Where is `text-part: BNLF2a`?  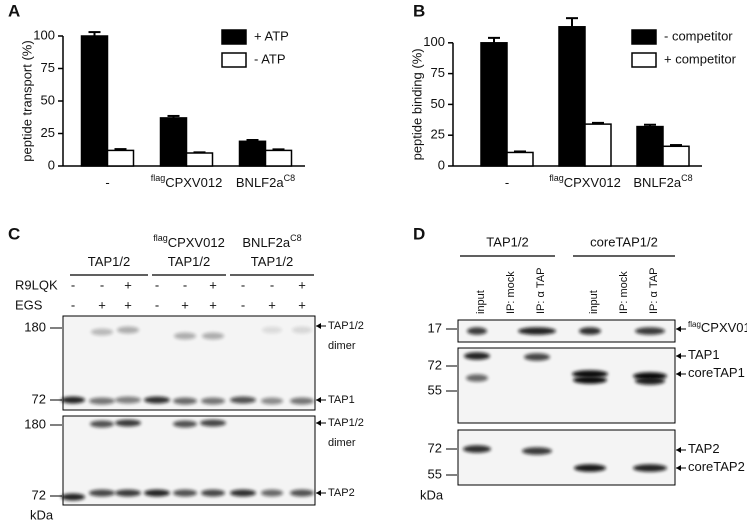 text-part: BNLF2a is located at coordinates (260, 182).